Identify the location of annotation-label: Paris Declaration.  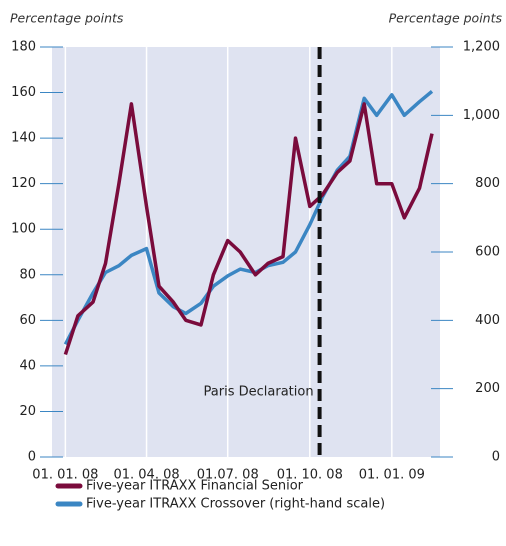
(259, 392).